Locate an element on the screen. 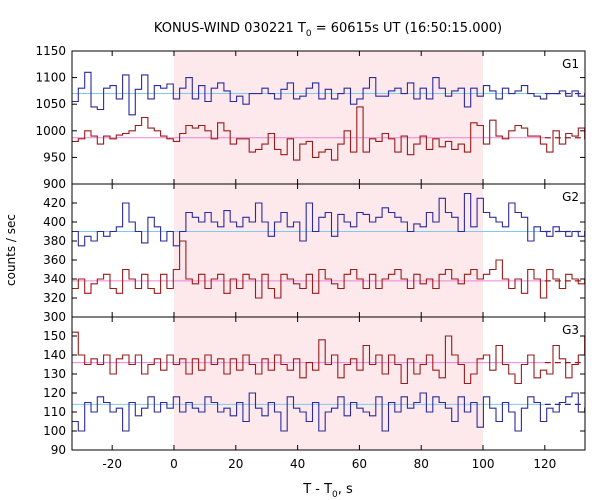 This screenshot has height=500, width=600. y-tick-label: 110 is located at coordinates (54, 412).